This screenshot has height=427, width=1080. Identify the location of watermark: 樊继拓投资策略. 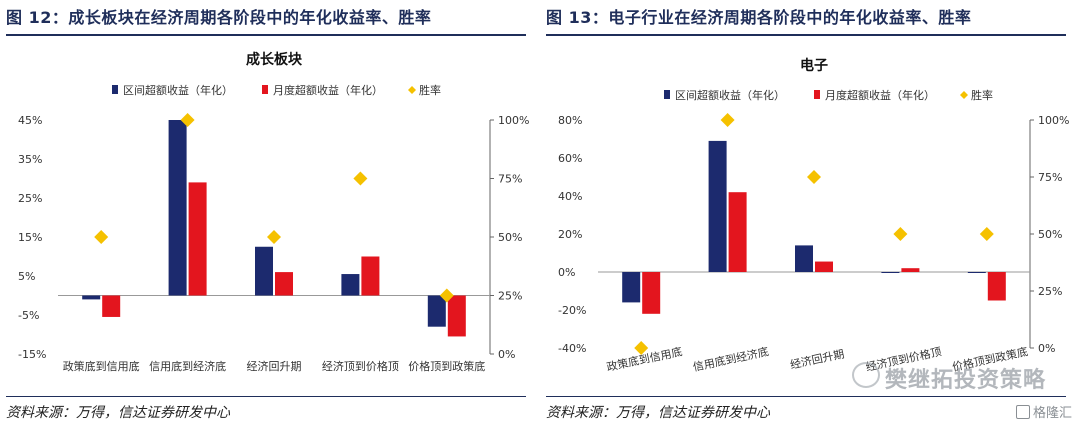
(965, 380).